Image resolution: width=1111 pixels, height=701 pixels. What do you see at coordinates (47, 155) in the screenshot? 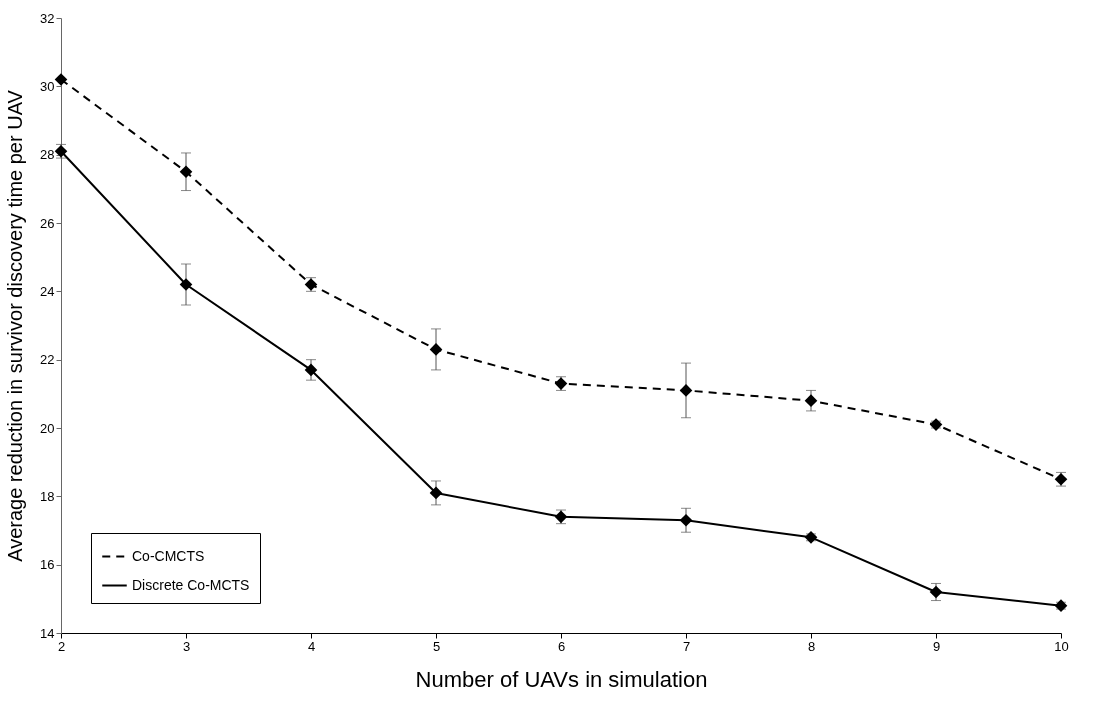
I see `y-tick-label: 28` at bounding box center [47, 155].